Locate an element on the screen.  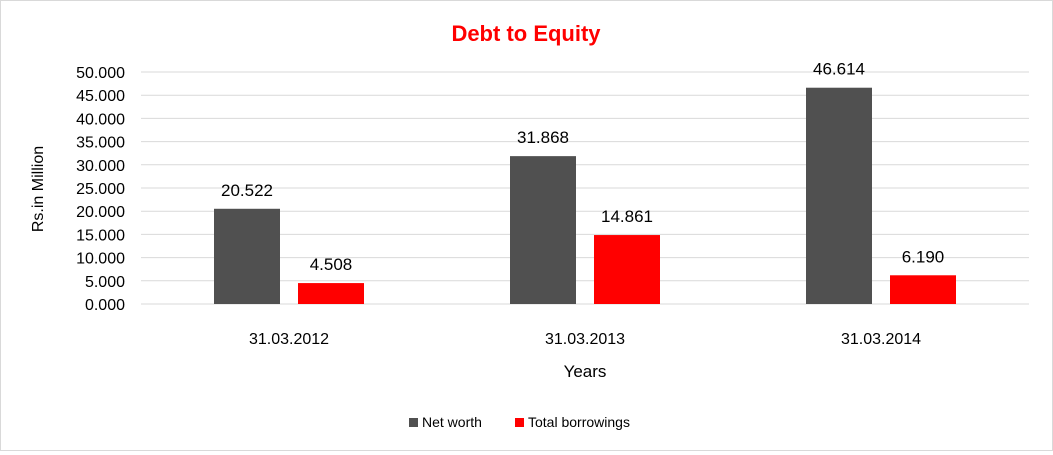
data-label: 6.190 is located at coordinates (923, 256).